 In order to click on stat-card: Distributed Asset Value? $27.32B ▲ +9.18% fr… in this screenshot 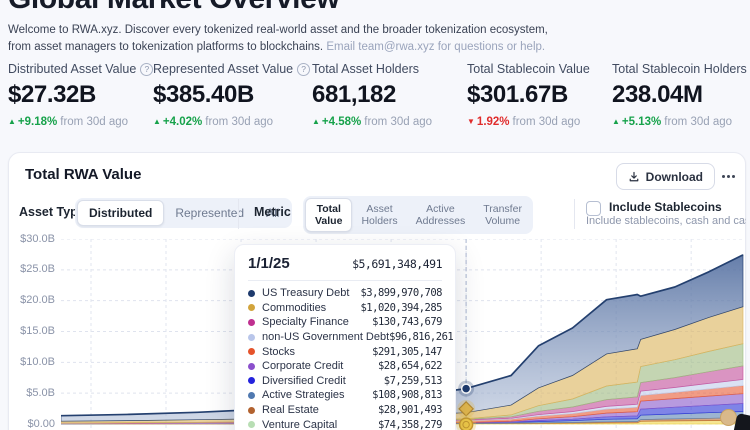, I will do `click(81, 95)`.